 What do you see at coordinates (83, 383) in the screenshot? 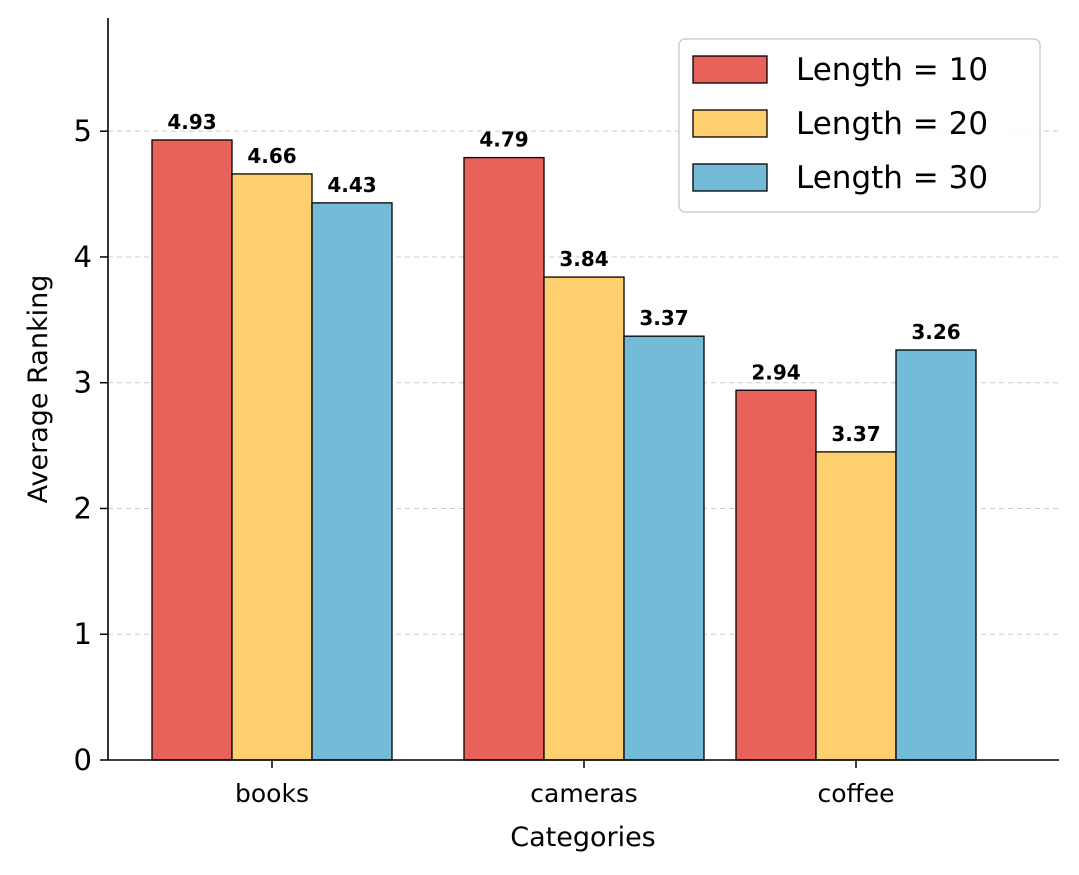
I see `y-tick-label: 3` at bounding box center [83, 383].